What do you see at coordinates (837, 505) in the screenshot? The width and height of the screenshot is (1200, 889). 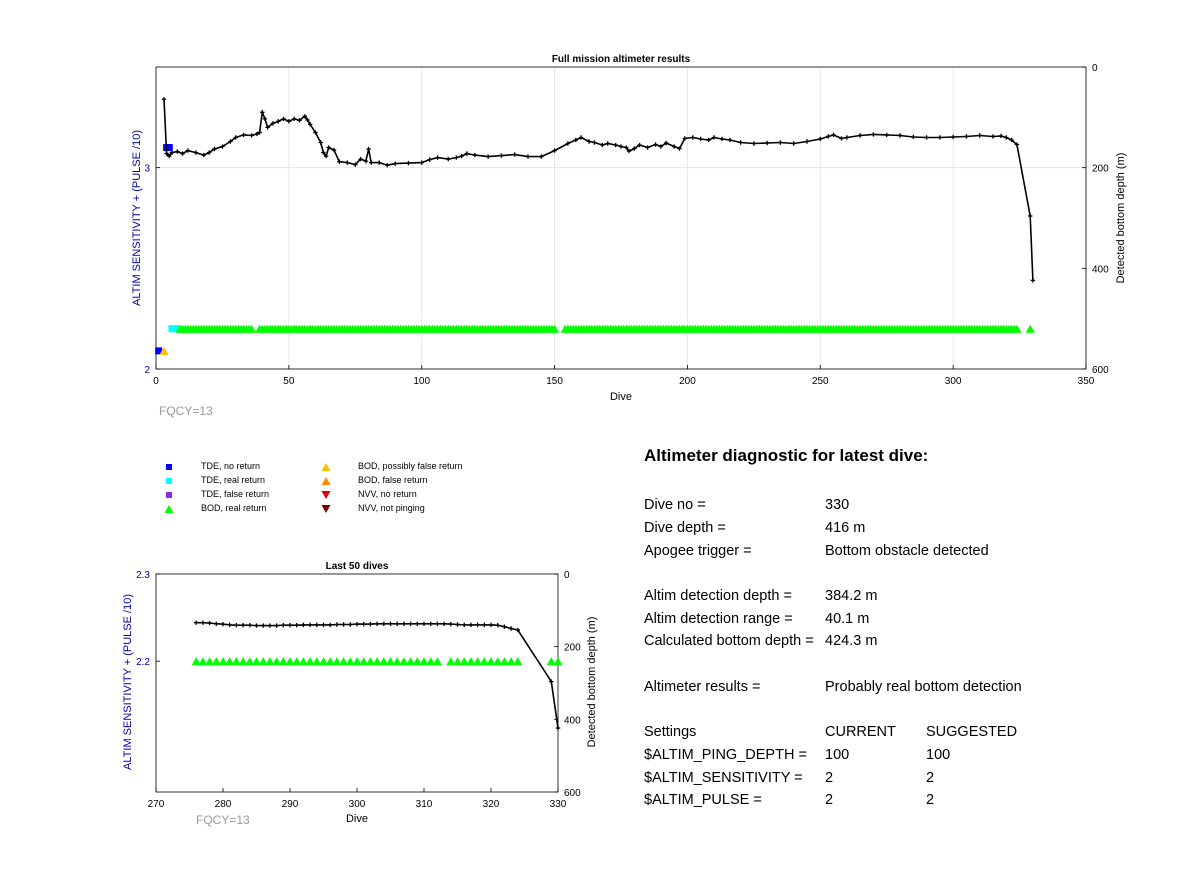 I see `diag-value: 330` at bounding box center [837, 505].